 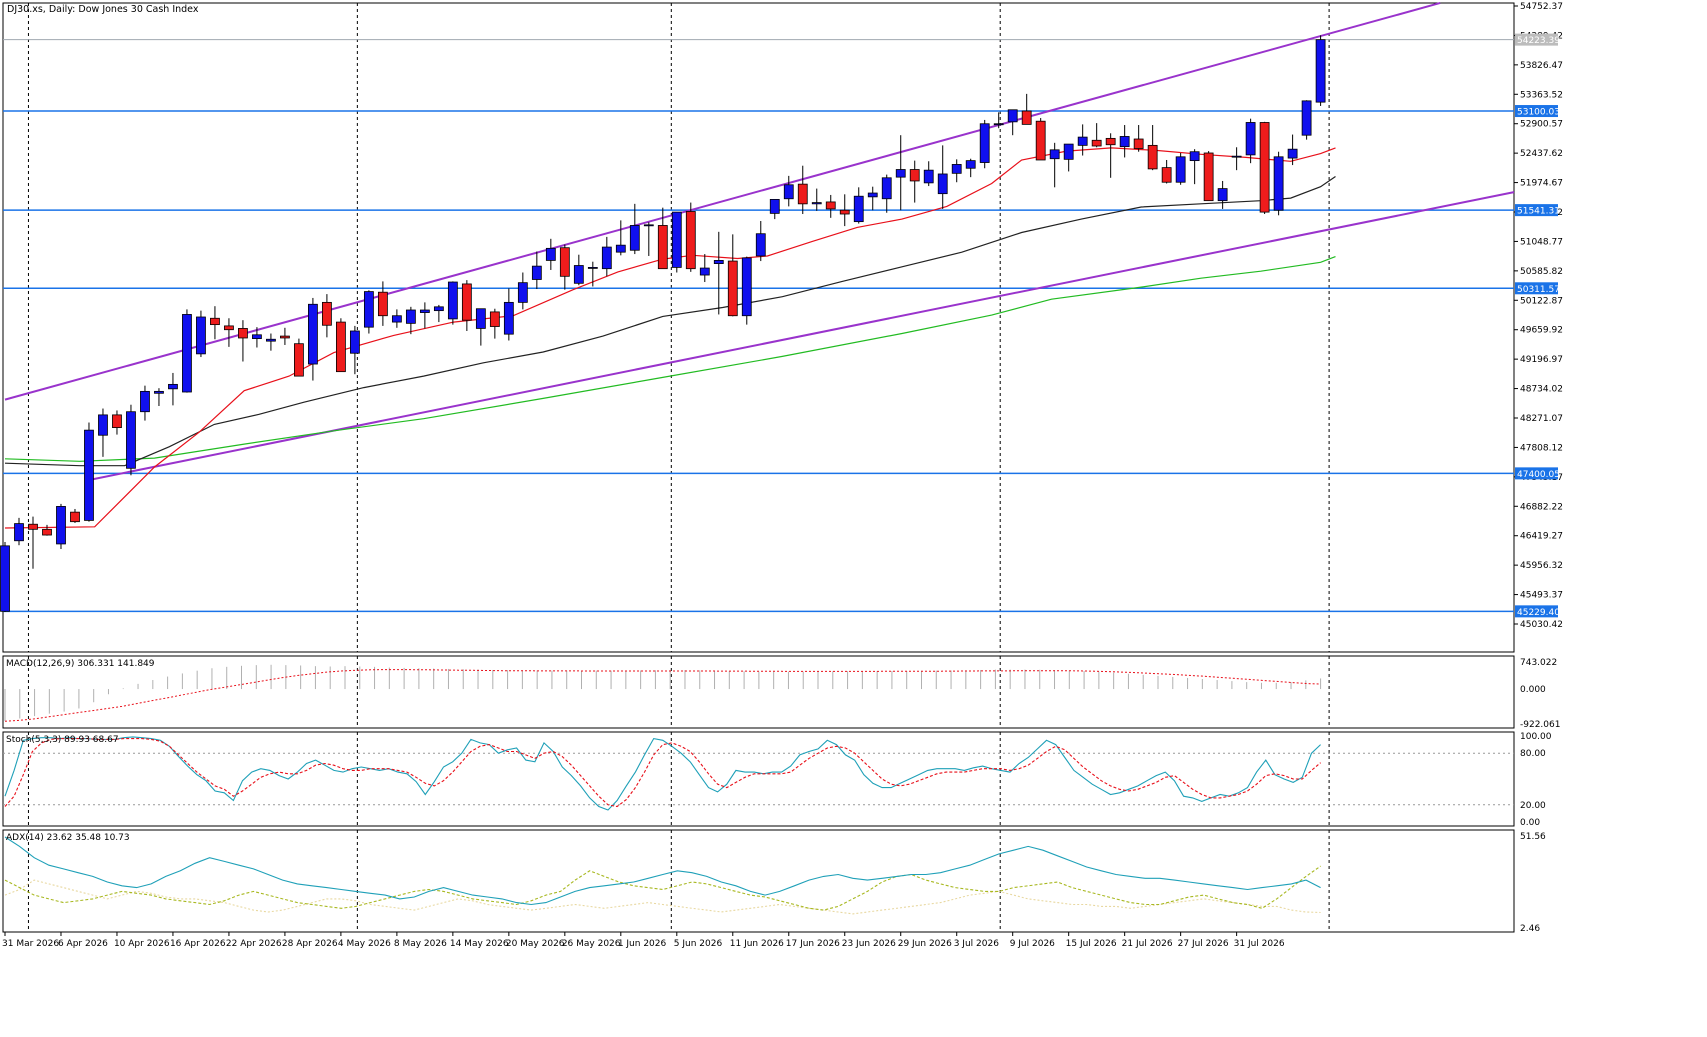 I want to click on current-price-label-bg, so click(x=1536, y=39).